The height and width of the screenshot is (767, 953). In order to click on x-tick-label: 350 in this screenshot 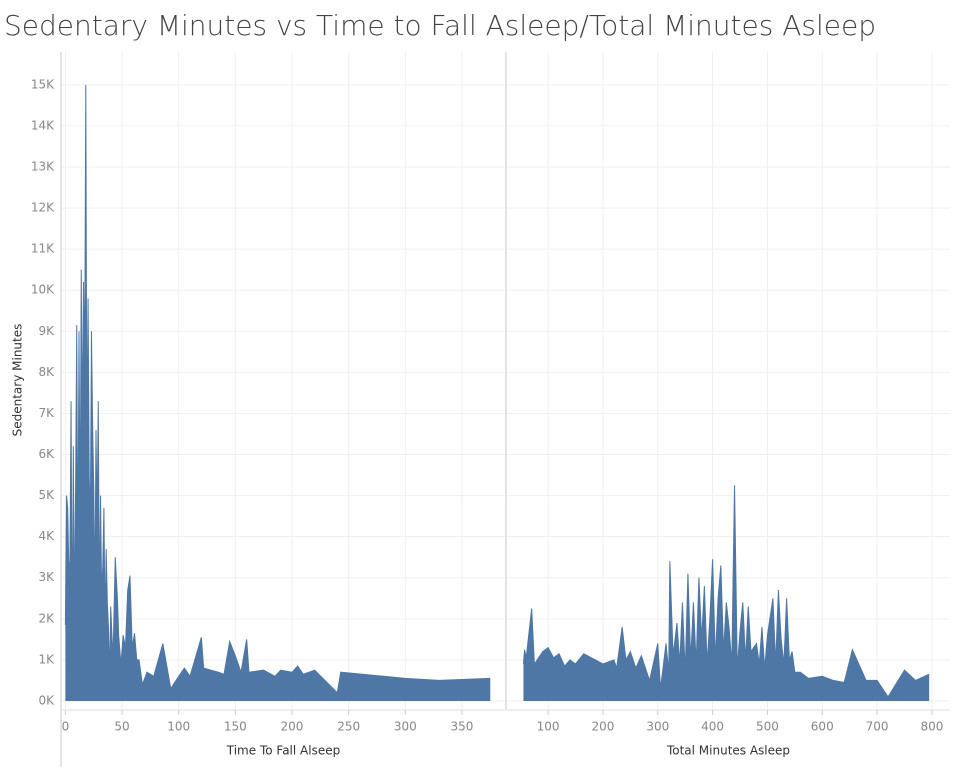, I will do `click(461, 727)`.